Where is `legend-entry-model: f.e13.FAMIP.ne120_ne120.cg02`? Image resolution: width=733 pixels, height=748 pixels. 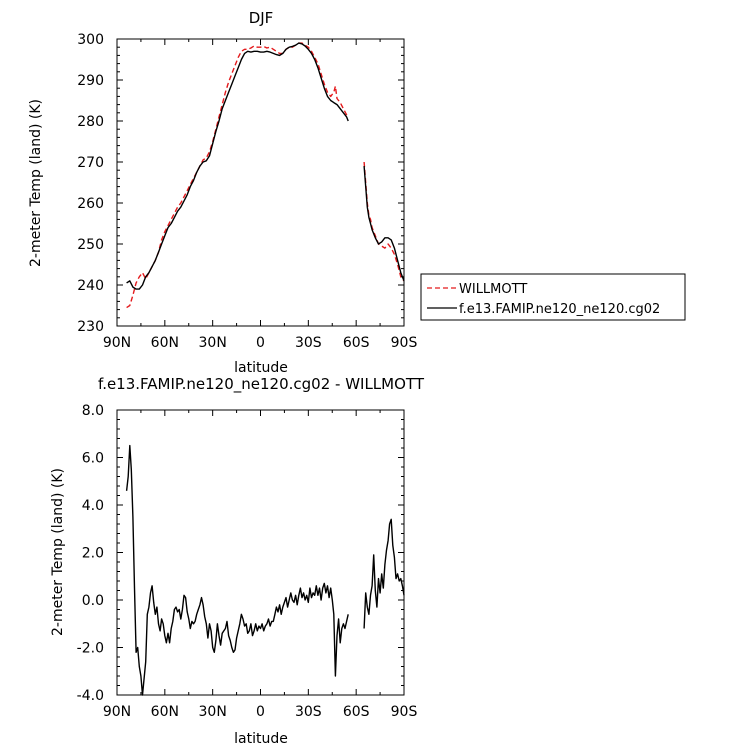
legend-entry-model: f.e13.FAMIP.ne120_ne120.cg02 is located at coordinates (559, 309).